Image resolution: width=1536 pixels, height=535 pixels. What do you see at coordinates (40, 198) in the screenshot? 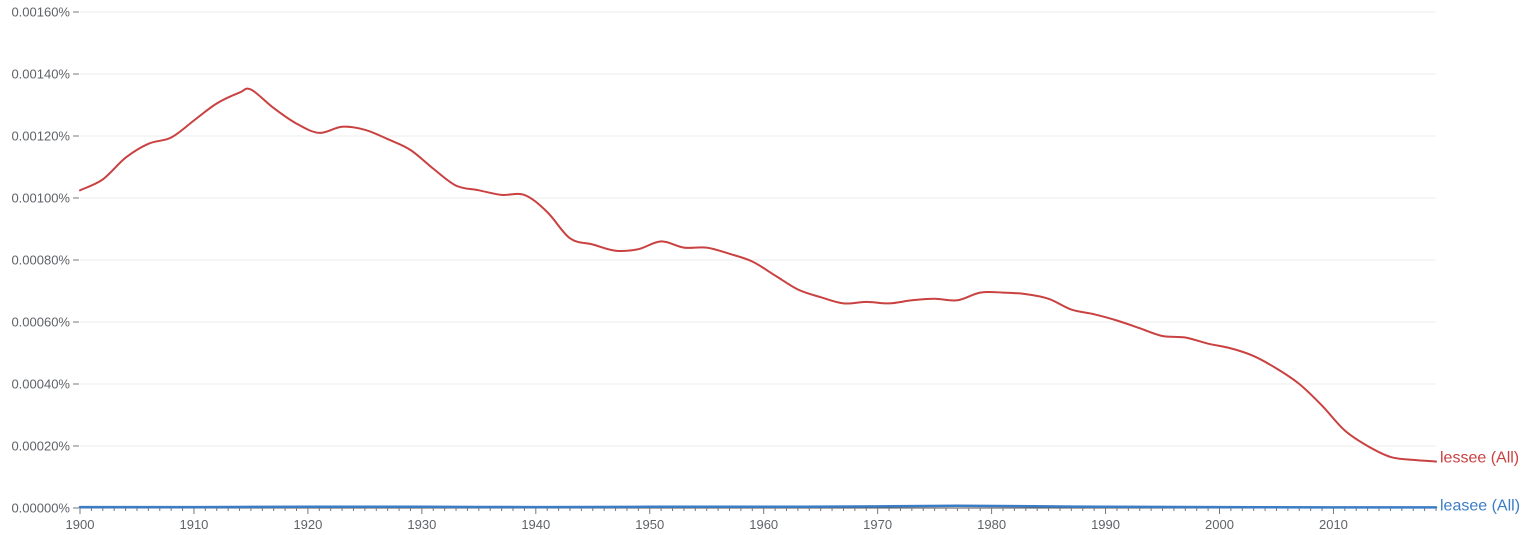
I see `y-tick-label: 0.00100%` at bounding box center [40, 198].